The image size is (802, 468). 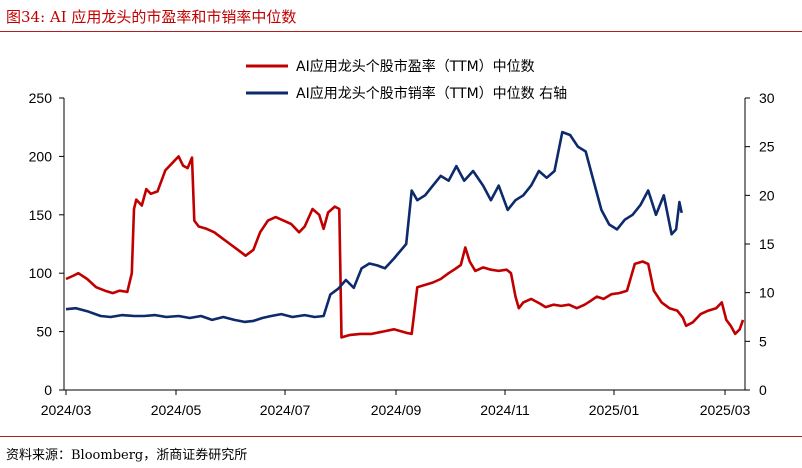 I want to click on x-tick-label: 2024/09, so click(x=396, y=410).